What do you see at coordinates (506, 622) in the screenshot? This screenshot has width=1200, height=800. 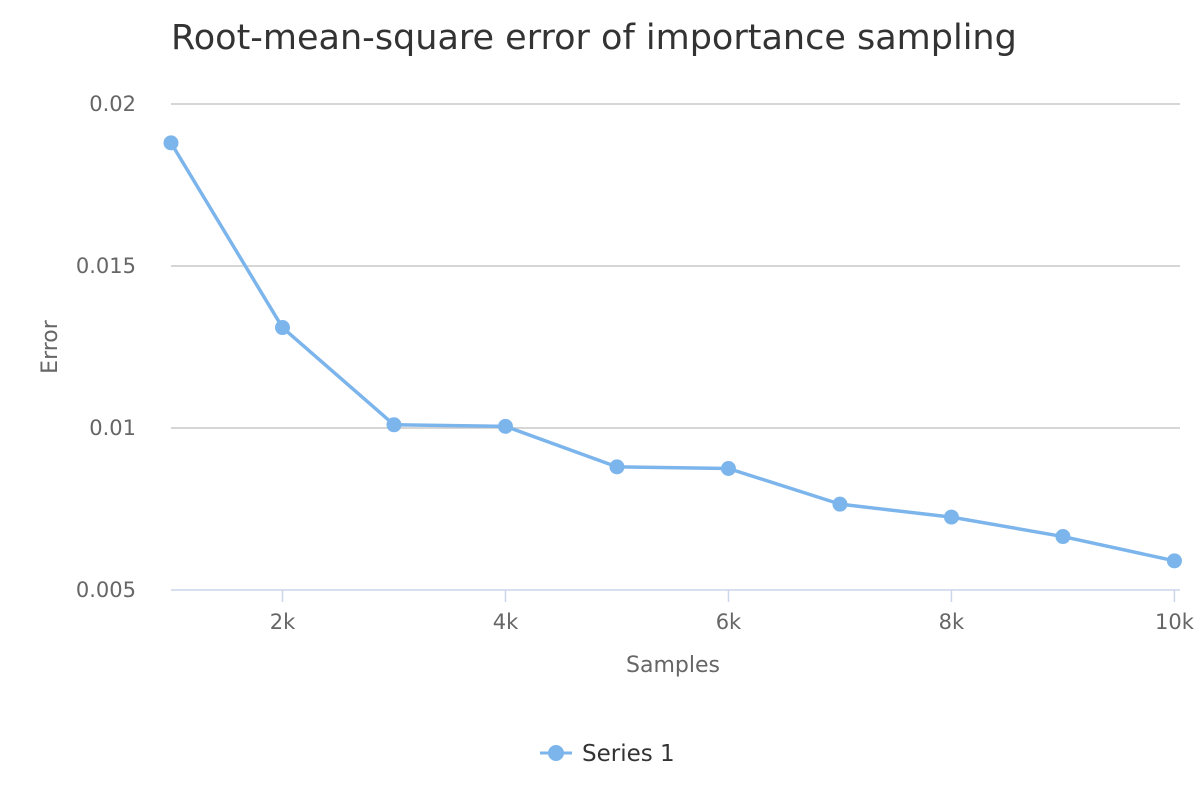 I see `x-tick-label: 4k` at bounding box center [506, 622].